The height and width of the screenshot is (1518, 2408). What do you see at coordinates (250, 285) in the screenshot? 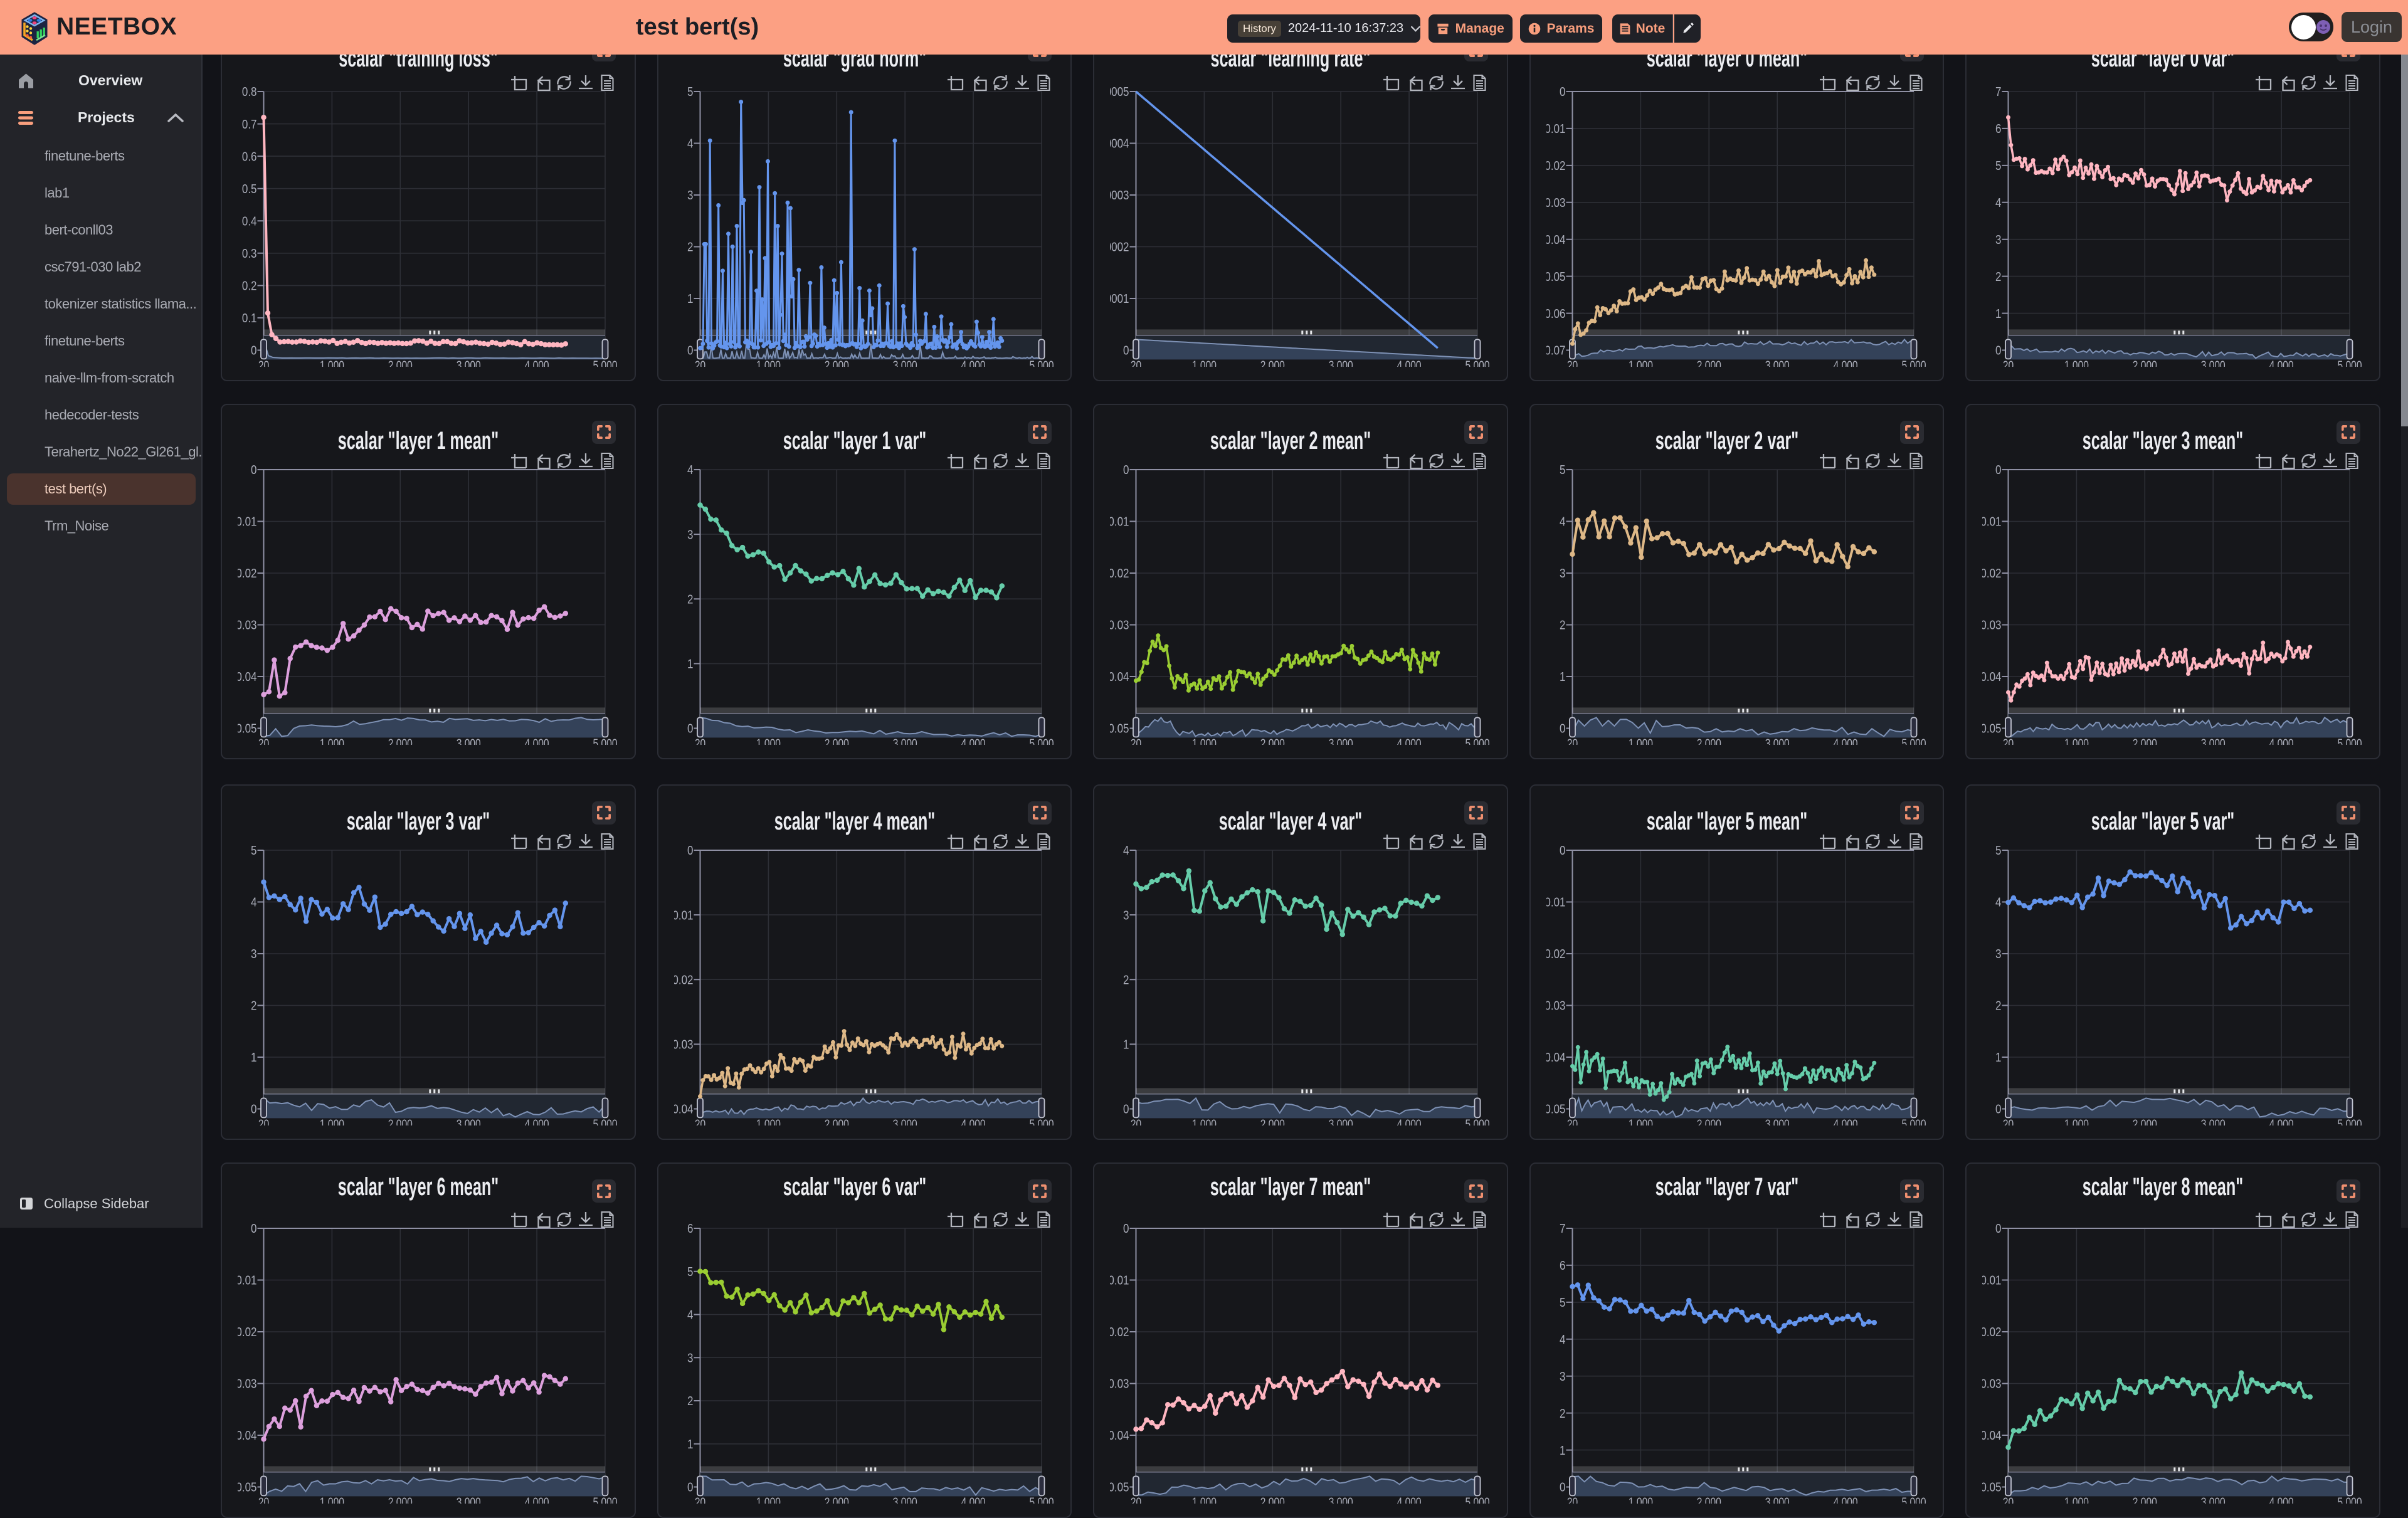
I see `svg-text: 0.2` at bounding box center [250, 285].